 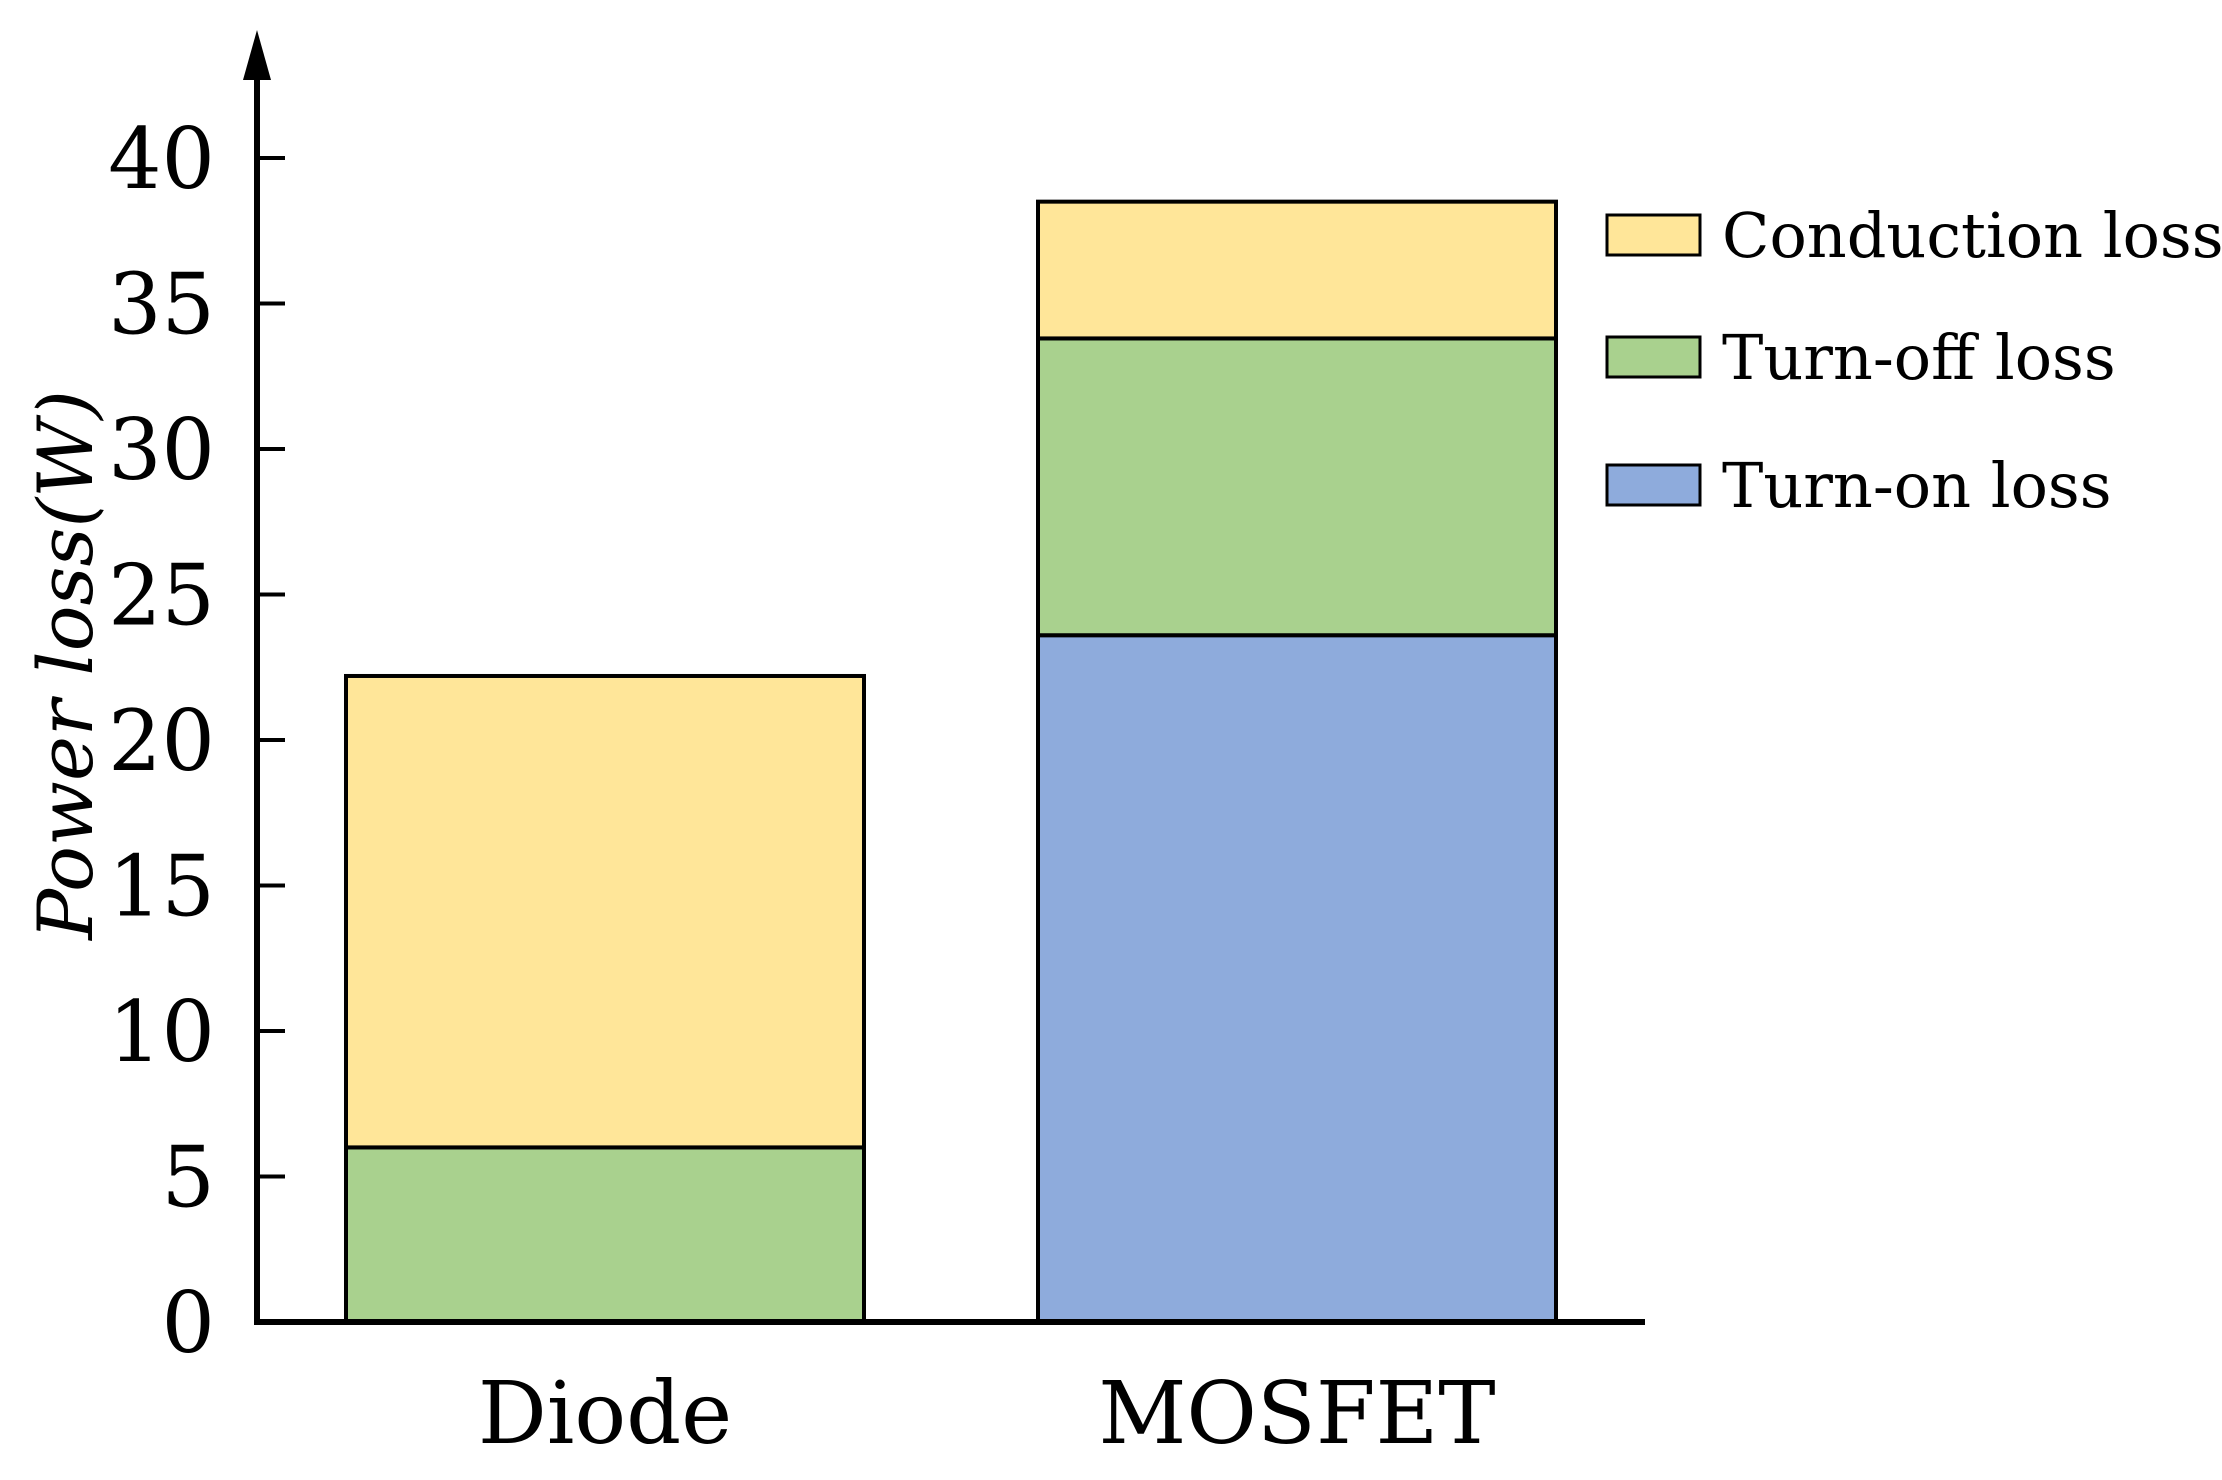 What do you see at coordinates (161, 1032) in the screenshot?
I see `y-tick-label-10: 10` at bounding box center [161, 1032].